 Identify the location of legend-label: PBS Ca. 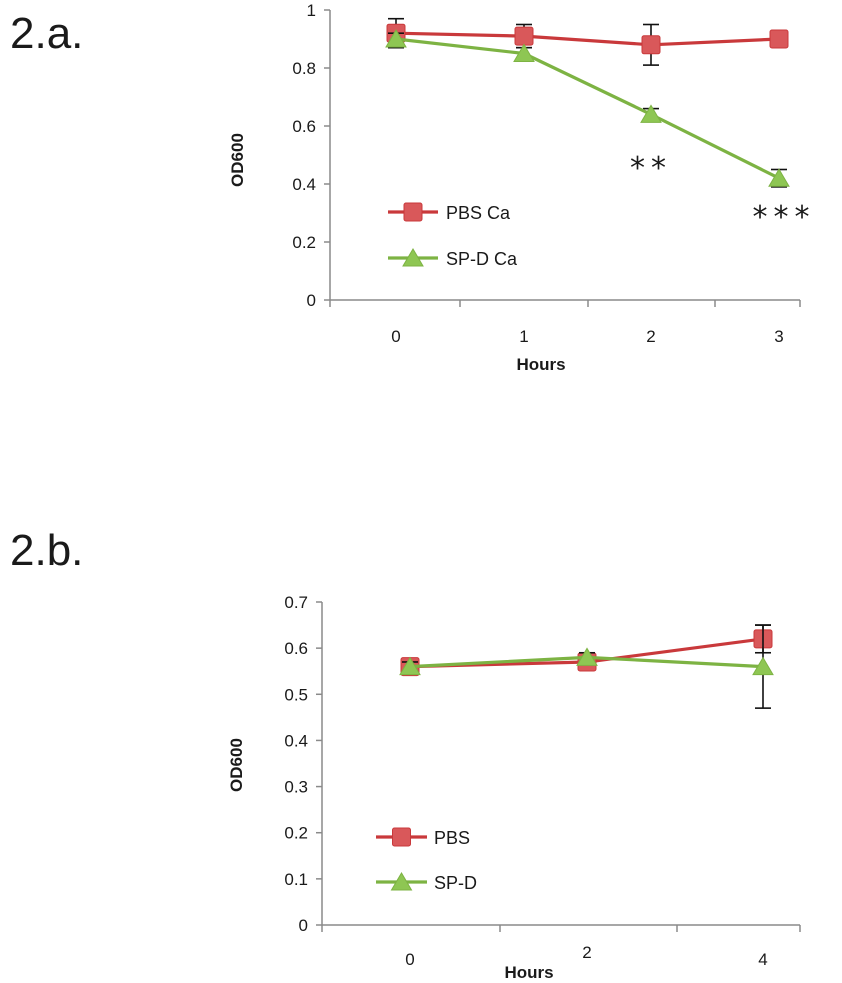
(478, 213).